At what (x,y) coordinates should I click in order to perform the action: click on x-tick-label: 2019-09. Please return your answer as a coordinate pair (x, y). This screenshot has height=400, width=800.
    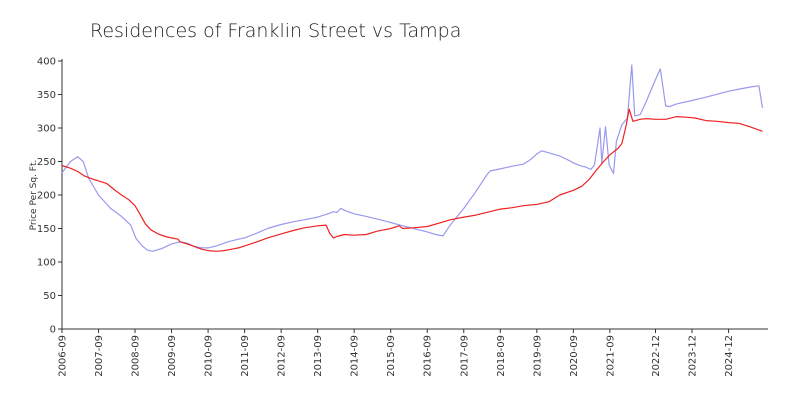
    Looking at the image, I should click on (537, 356).